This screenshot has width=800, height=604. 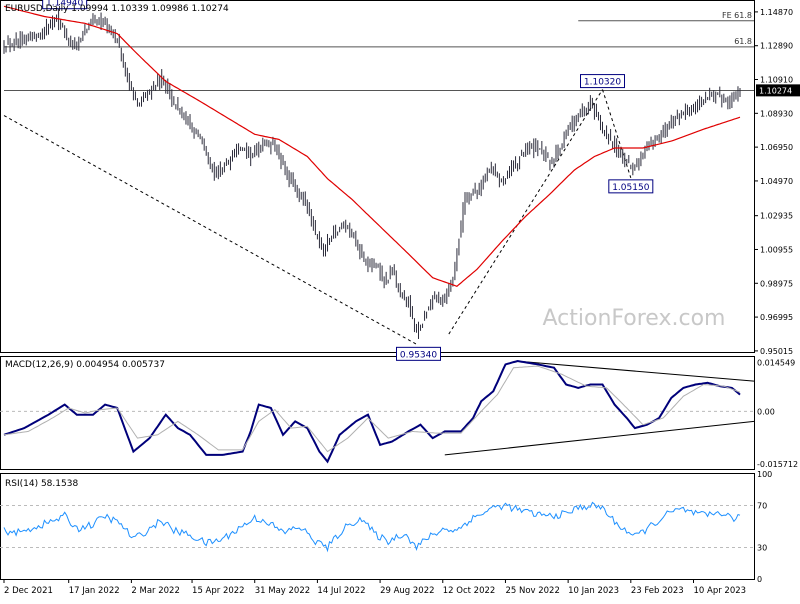 I want to click on watermark: ActionForex.com, so click(x=634, y=318).